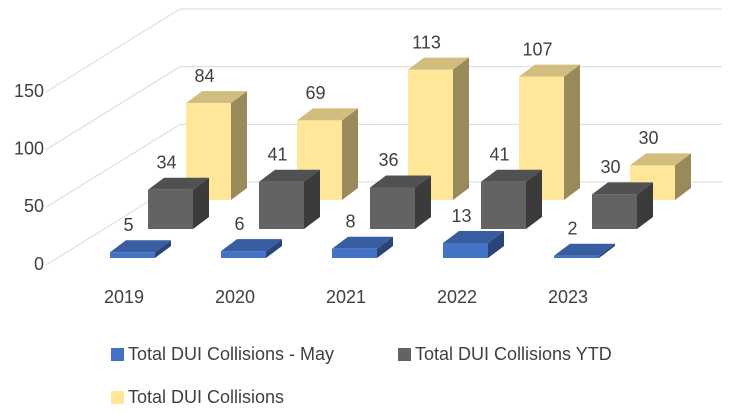  What do you see at coordinates (315, 93) in the screenshot?
I see `data-label: 69` at bounding box center [315, 93].